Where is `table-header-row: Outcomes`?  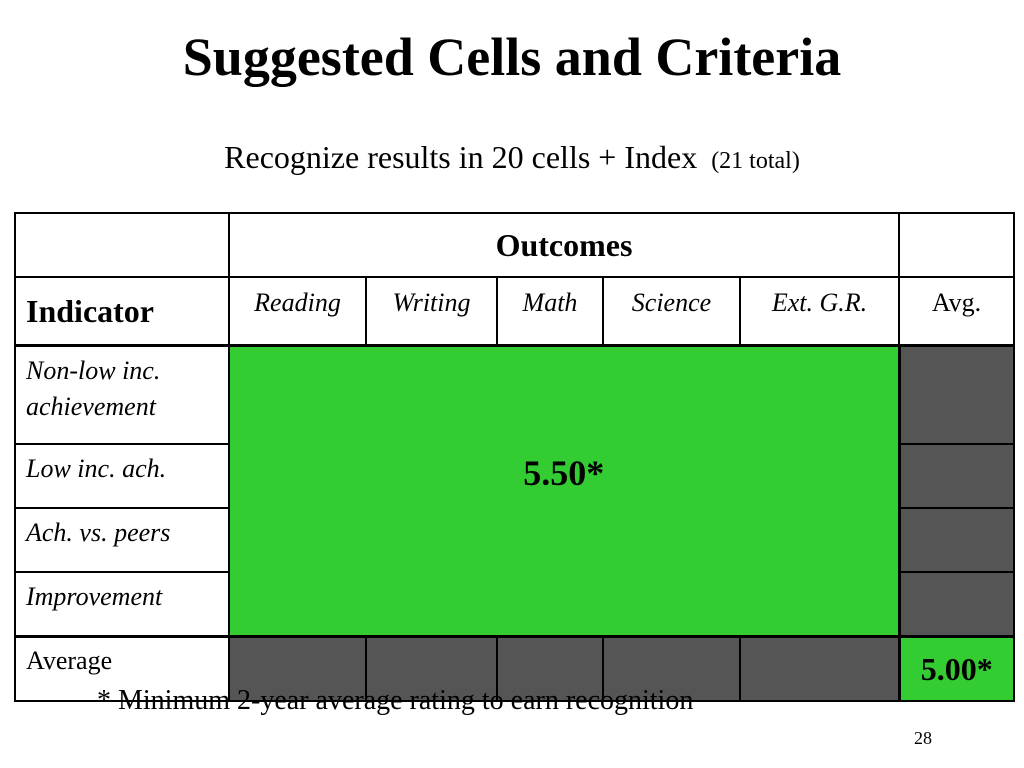 table-header-row: Outcomes is located at coordinates (514, 245).